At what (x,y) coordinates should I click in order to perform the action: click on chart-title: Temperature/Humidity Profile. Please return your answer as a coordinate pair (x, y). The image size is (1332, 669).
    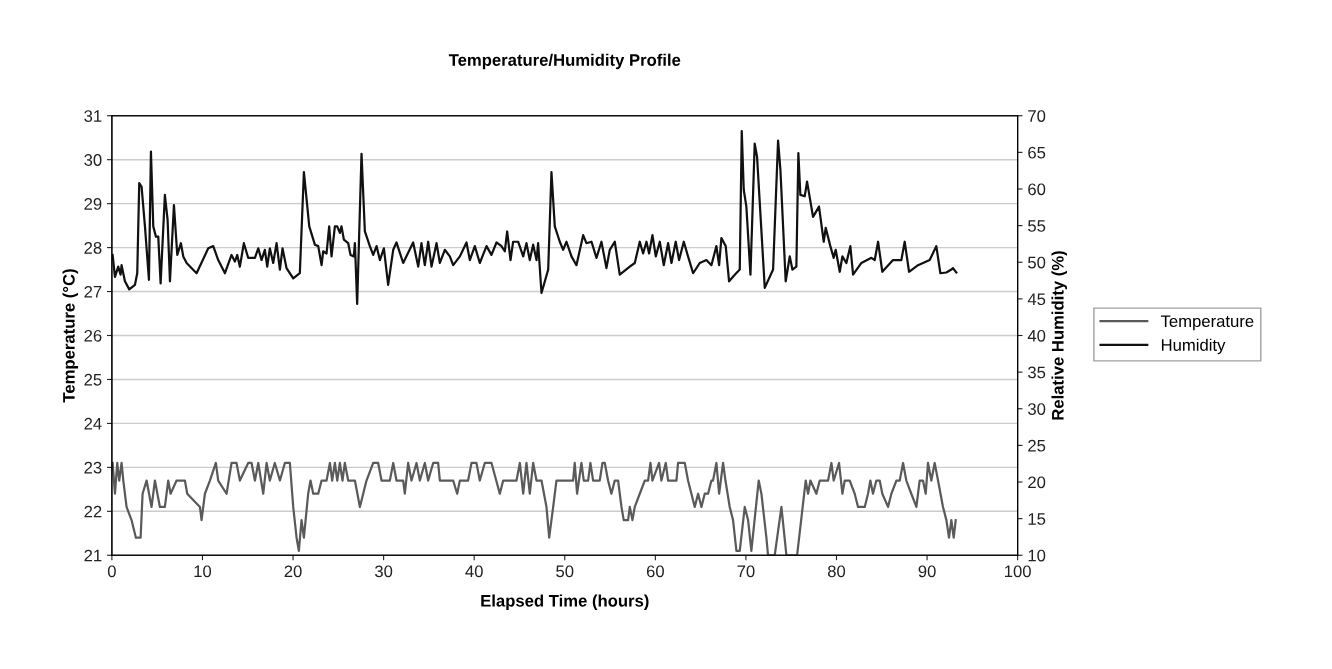
    Looking at the image, I should click on (564, 61).